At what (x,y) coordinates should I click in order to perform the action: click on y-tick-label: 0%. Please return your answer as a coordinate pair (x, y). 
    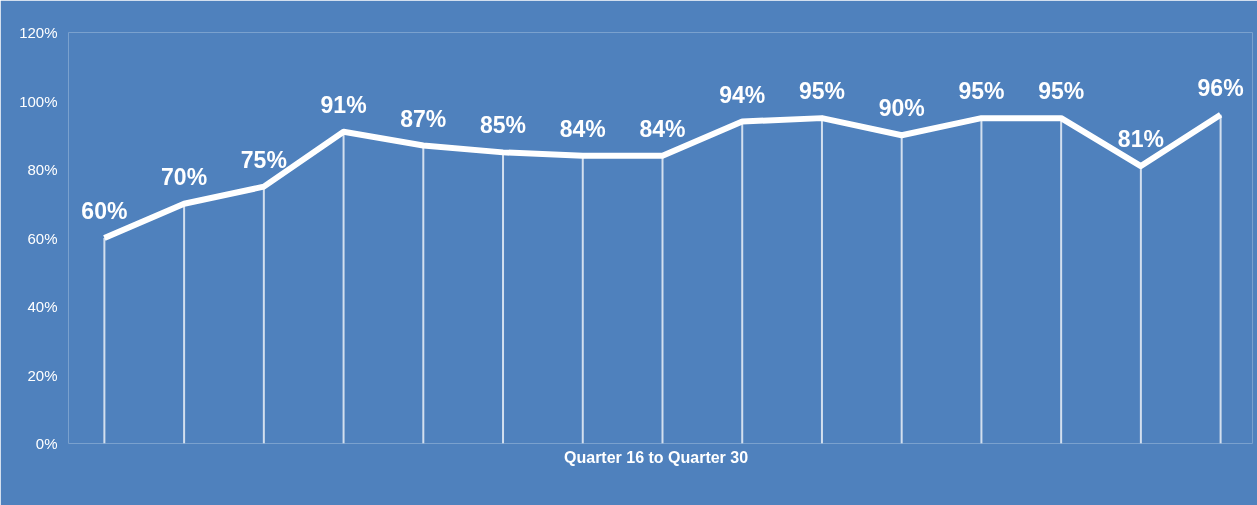
    Looking at the image, I should click on (46, 443).